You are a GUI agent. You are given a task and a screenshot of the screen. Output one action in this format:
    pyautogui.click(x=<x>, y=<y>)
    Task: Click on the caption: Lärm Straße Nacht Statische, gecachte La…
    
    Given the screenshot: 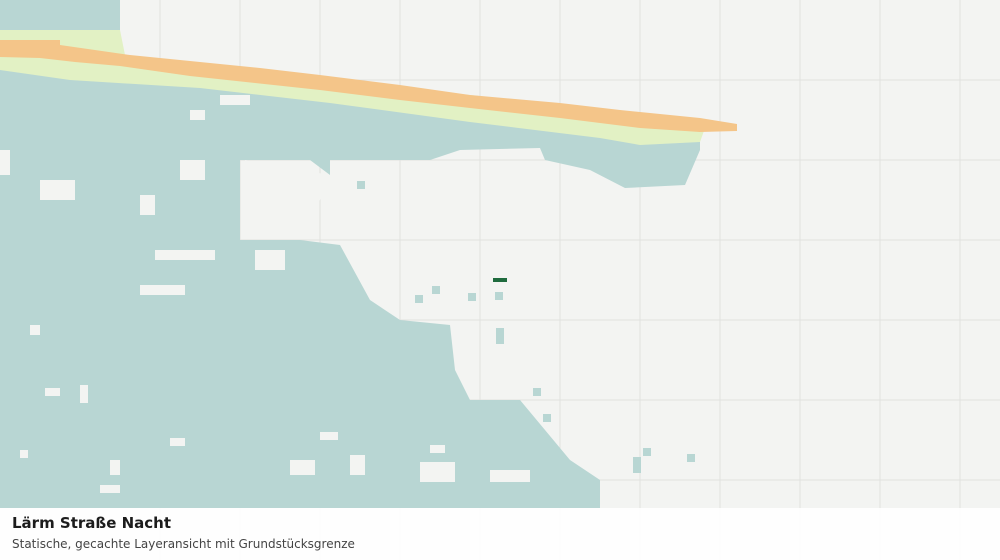 What is the action you would take?
    pyautogui.click(x=500, y=534)
    